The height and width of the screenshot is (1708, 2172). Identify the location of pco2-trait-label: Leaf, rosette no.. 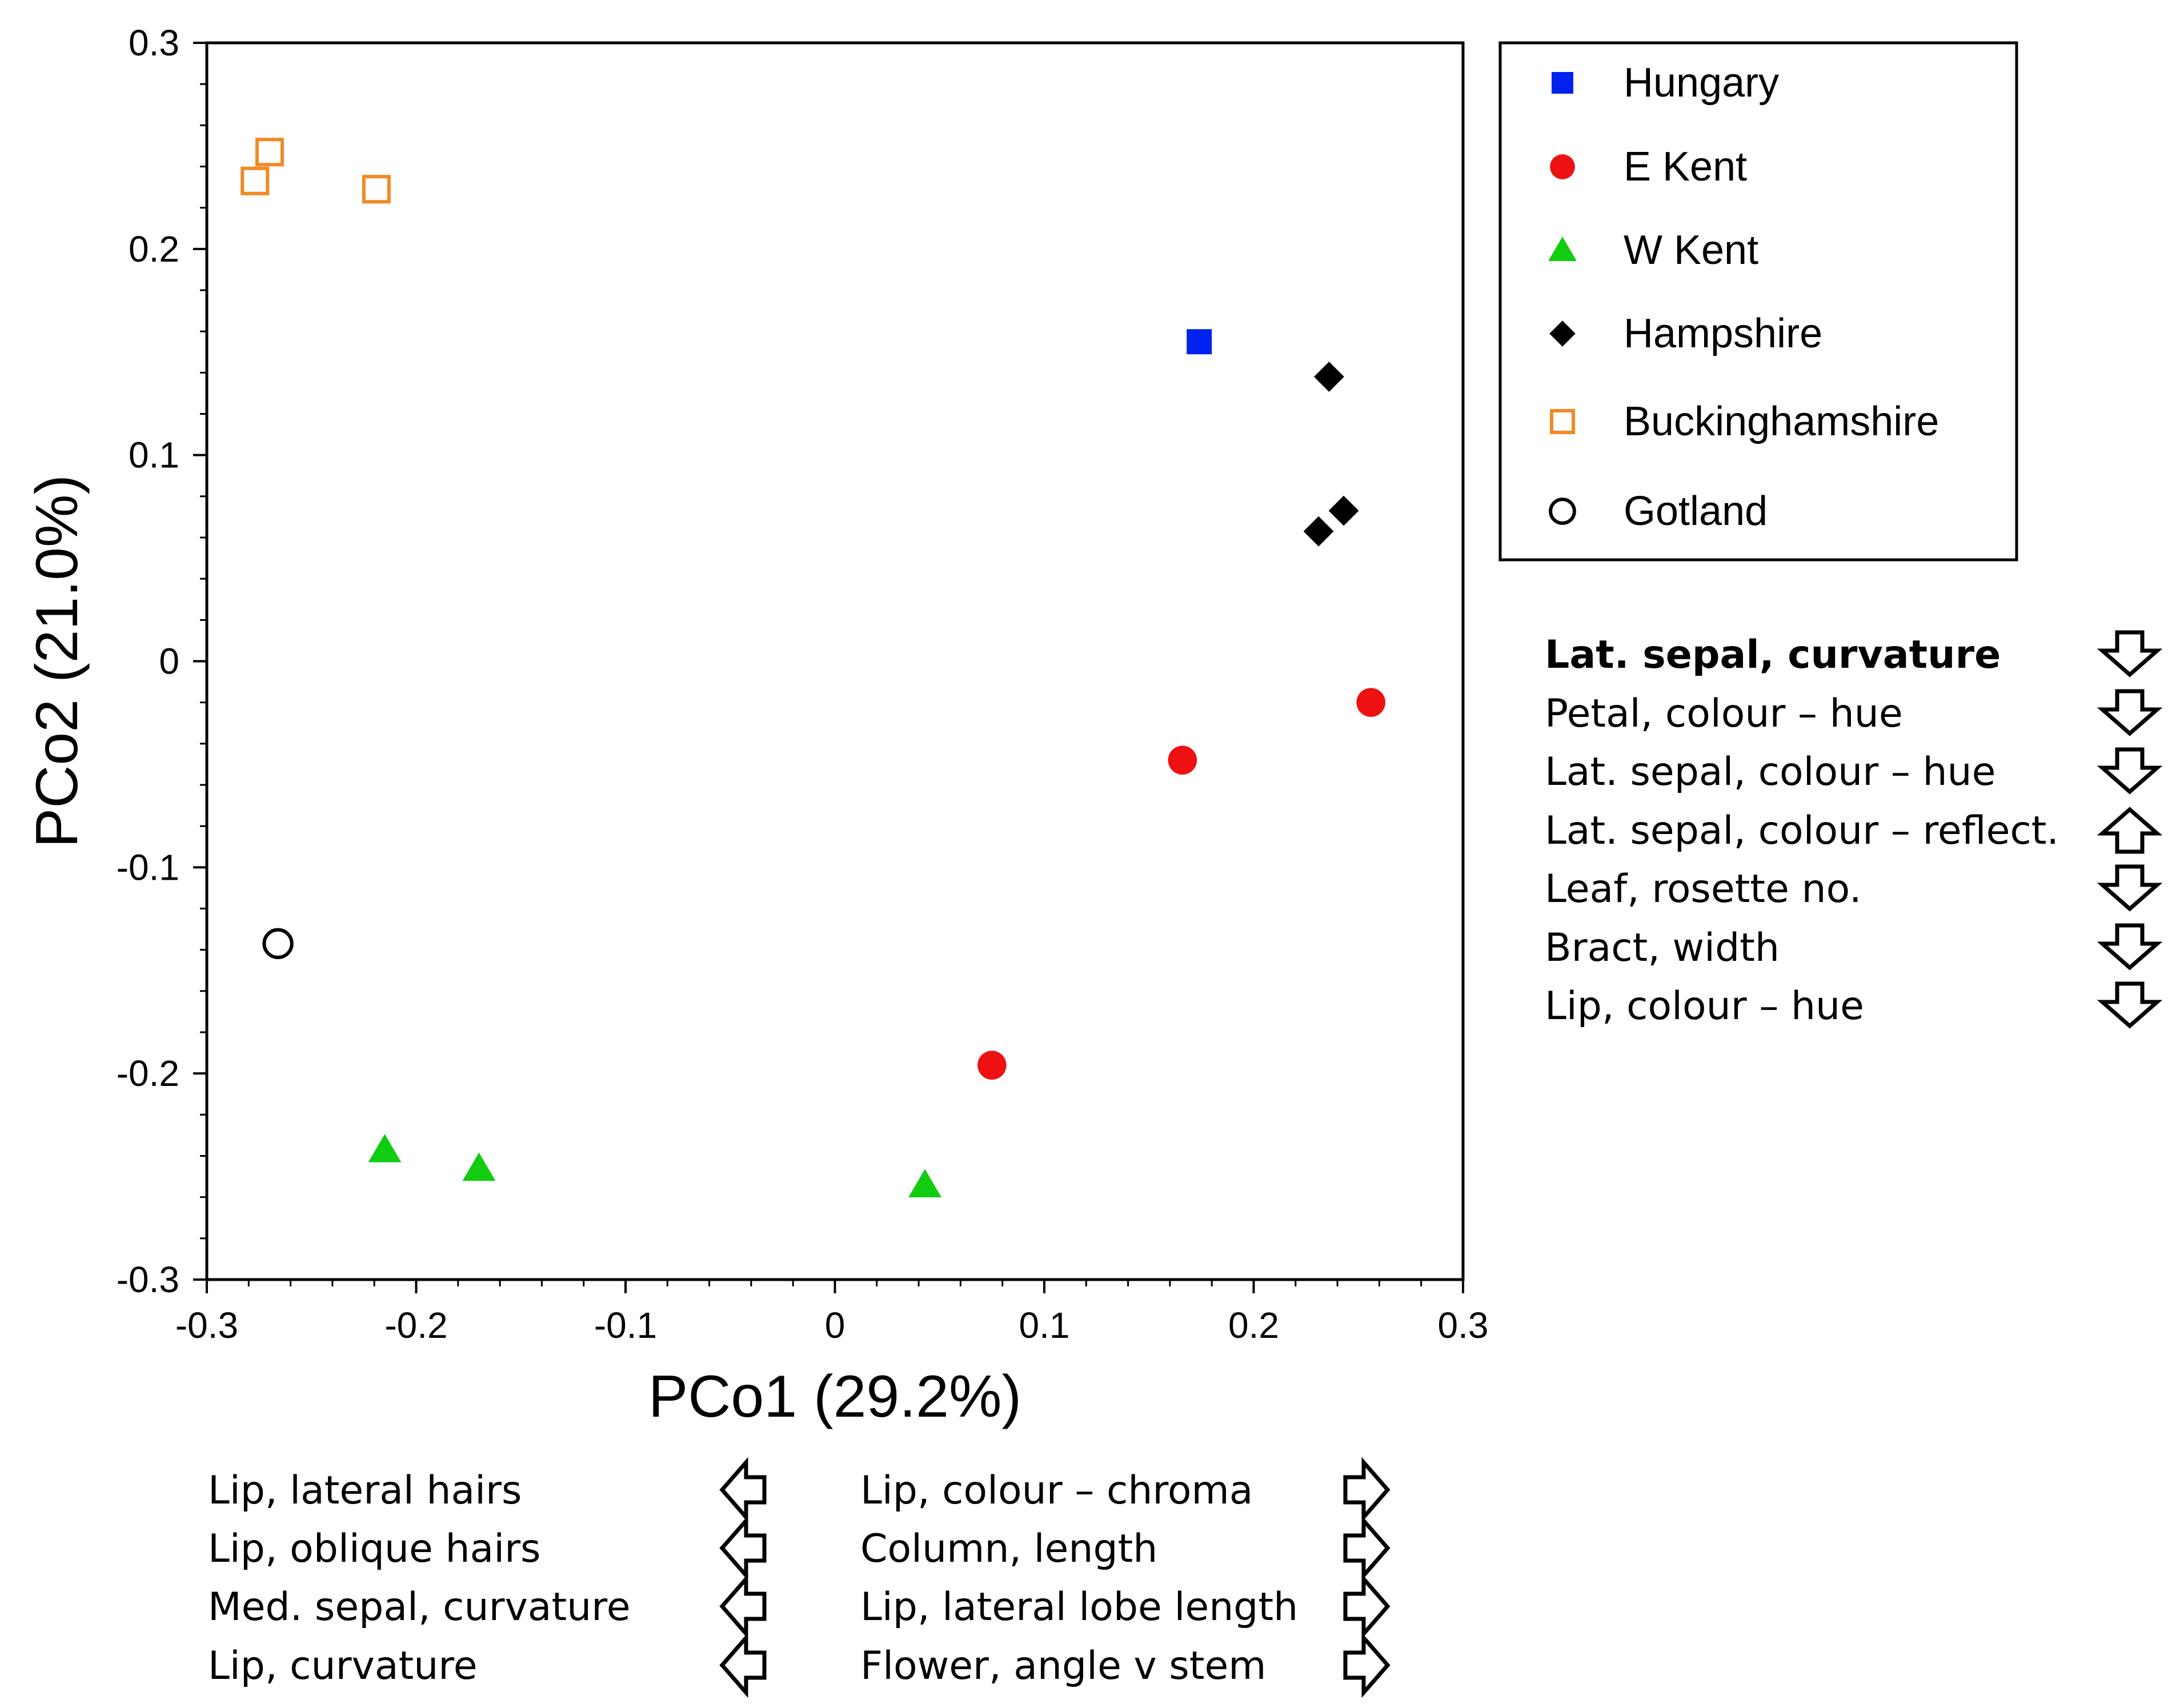
(1703, 890).